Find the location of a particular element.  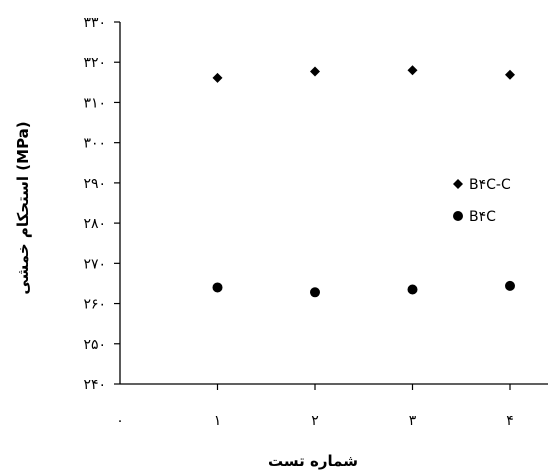

x-axis-title: شماره تست is located at coordinates (313, 461).